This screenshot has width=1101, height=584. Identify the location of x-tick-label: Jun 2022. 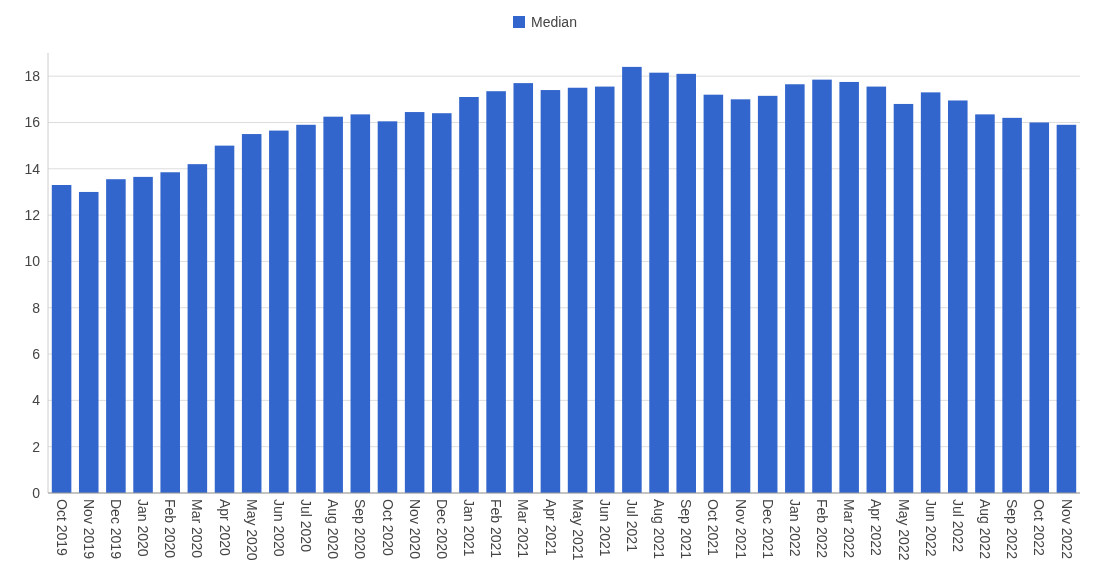
(930, 528).